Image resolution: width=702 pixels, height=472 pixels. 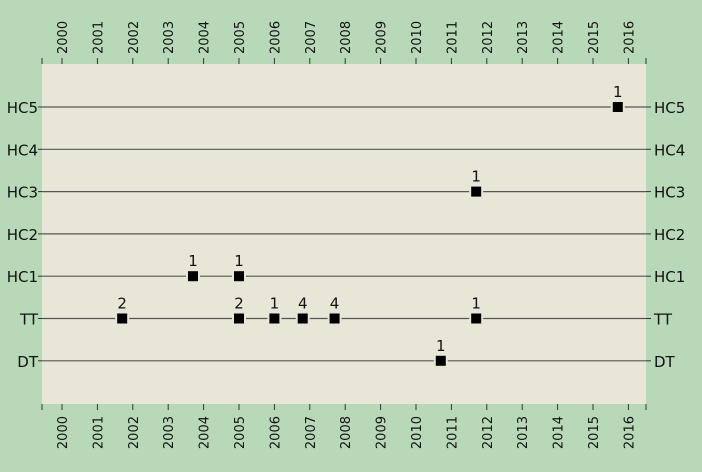 I want to click on top-tick-label: 2001, so click(x=98, y=37).